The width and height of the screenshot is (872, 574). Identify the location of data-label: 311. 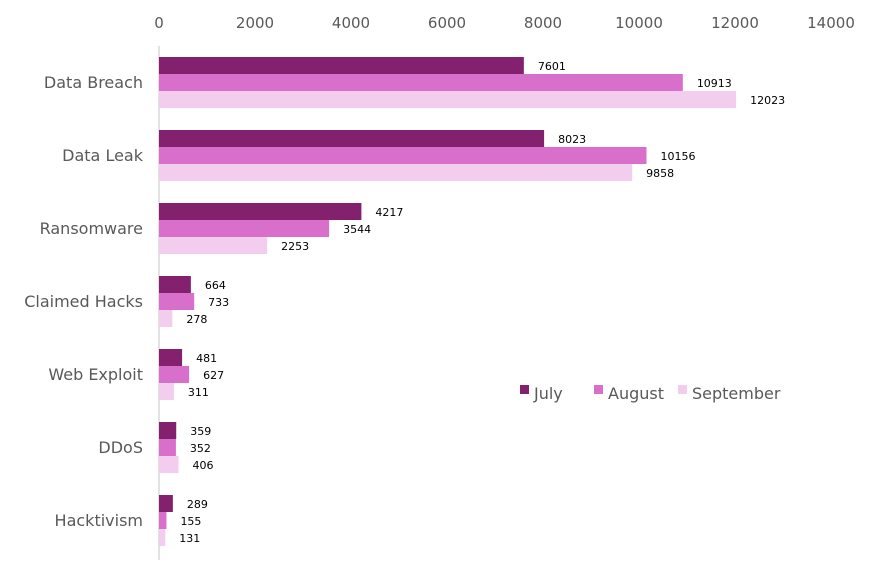
(198, 392).